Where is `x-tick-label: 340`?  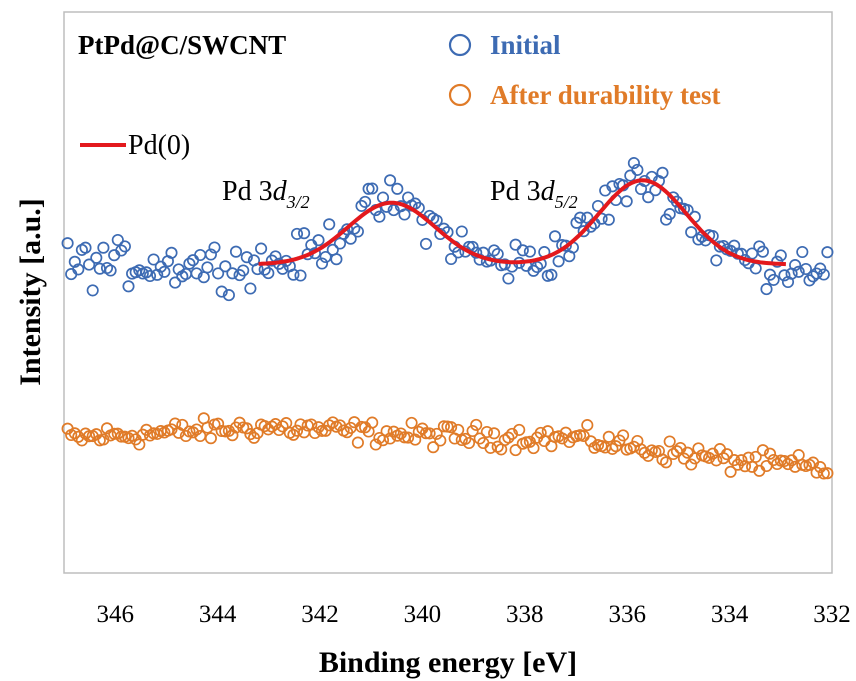 x-tick-label: 340 is located at coordinates (423, 614).